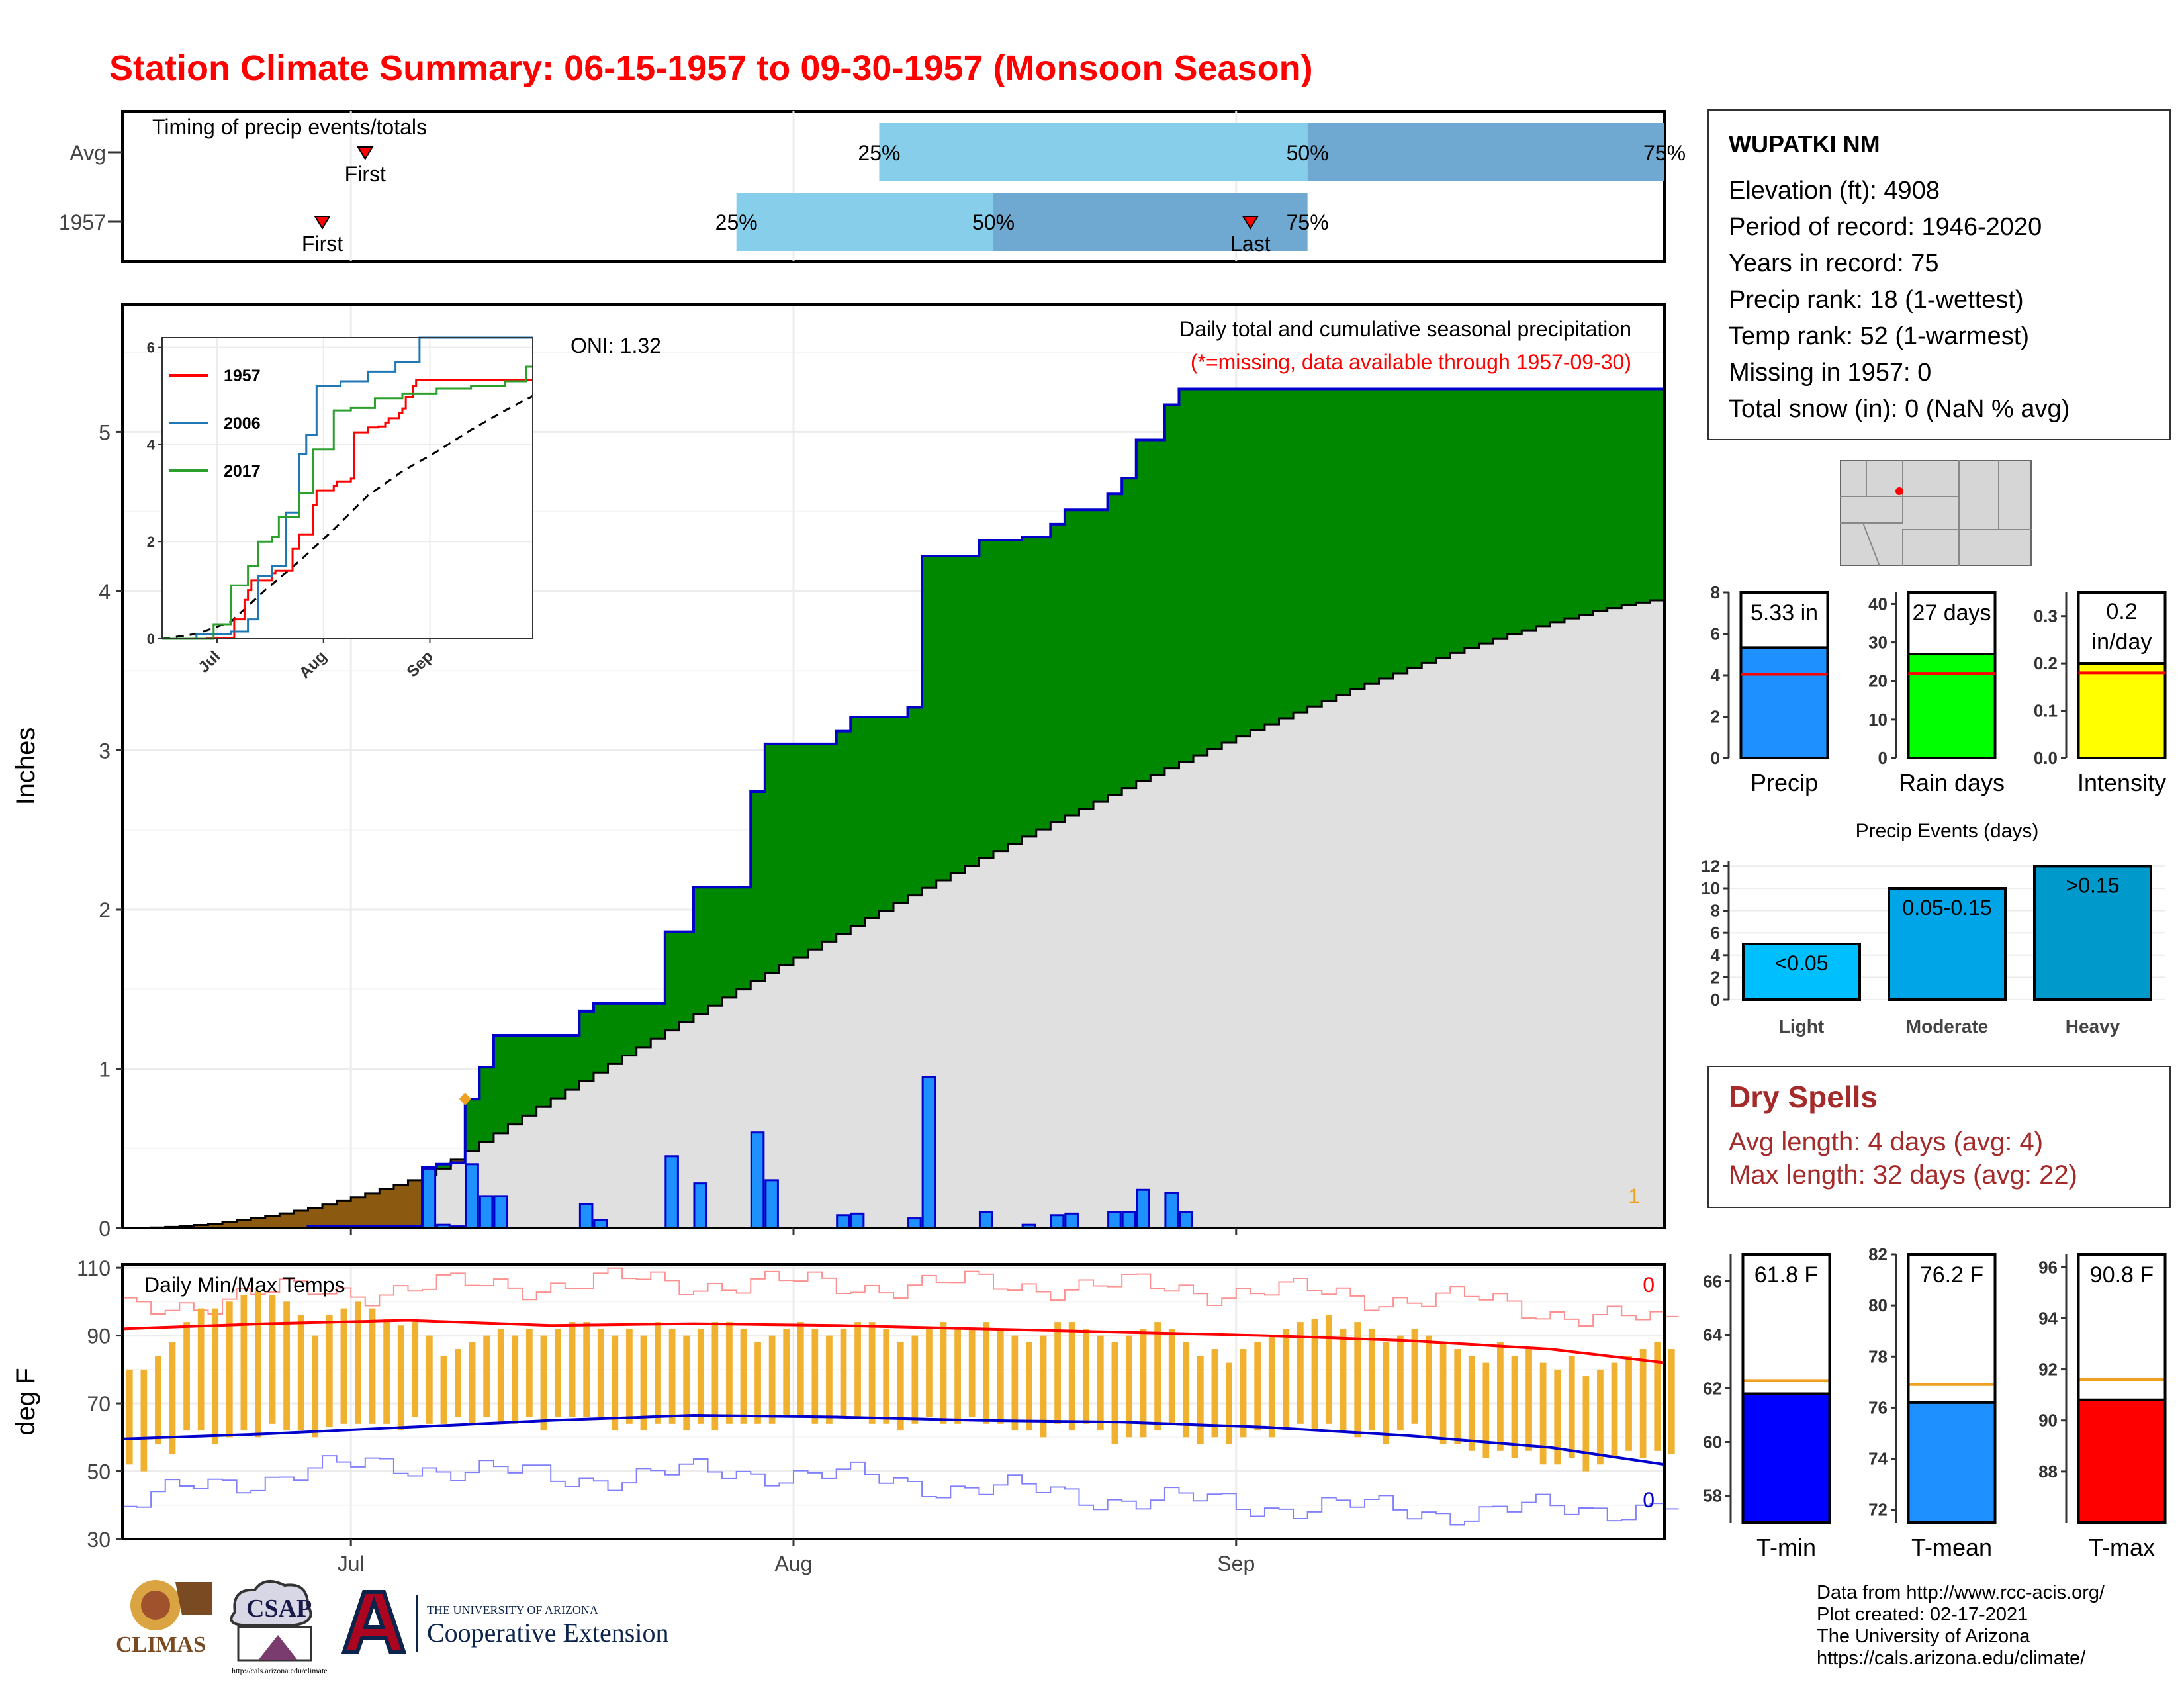  Describe the element at coordinates (289, 127) in the screenshot. I see `timing-label: Timing of precip events/totals` at that location.